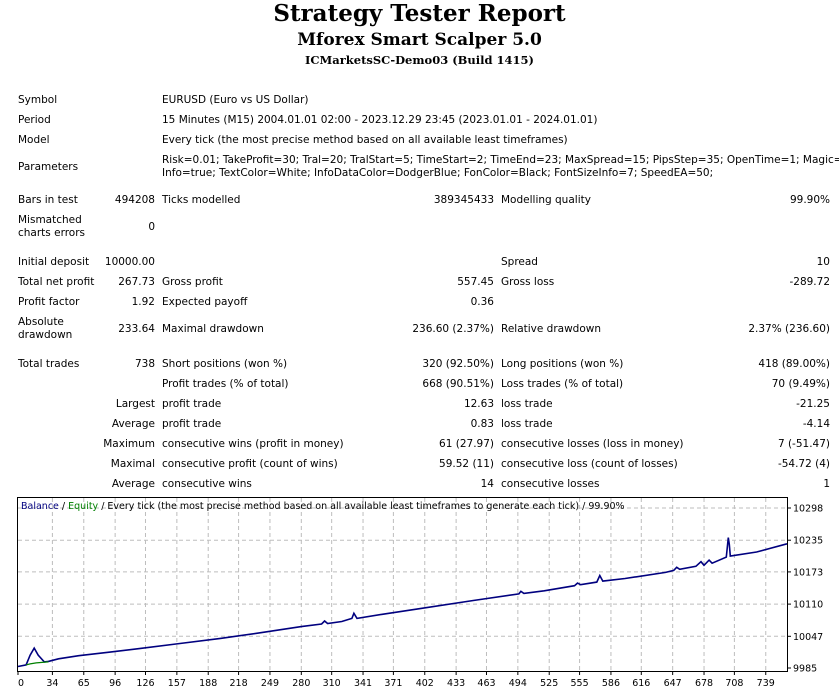 The width and height of the screenshot is (839, 692). Describe the element at coordinates (527, 424) in the screenshot. I see `average-loss-label: loss trade` at that location.